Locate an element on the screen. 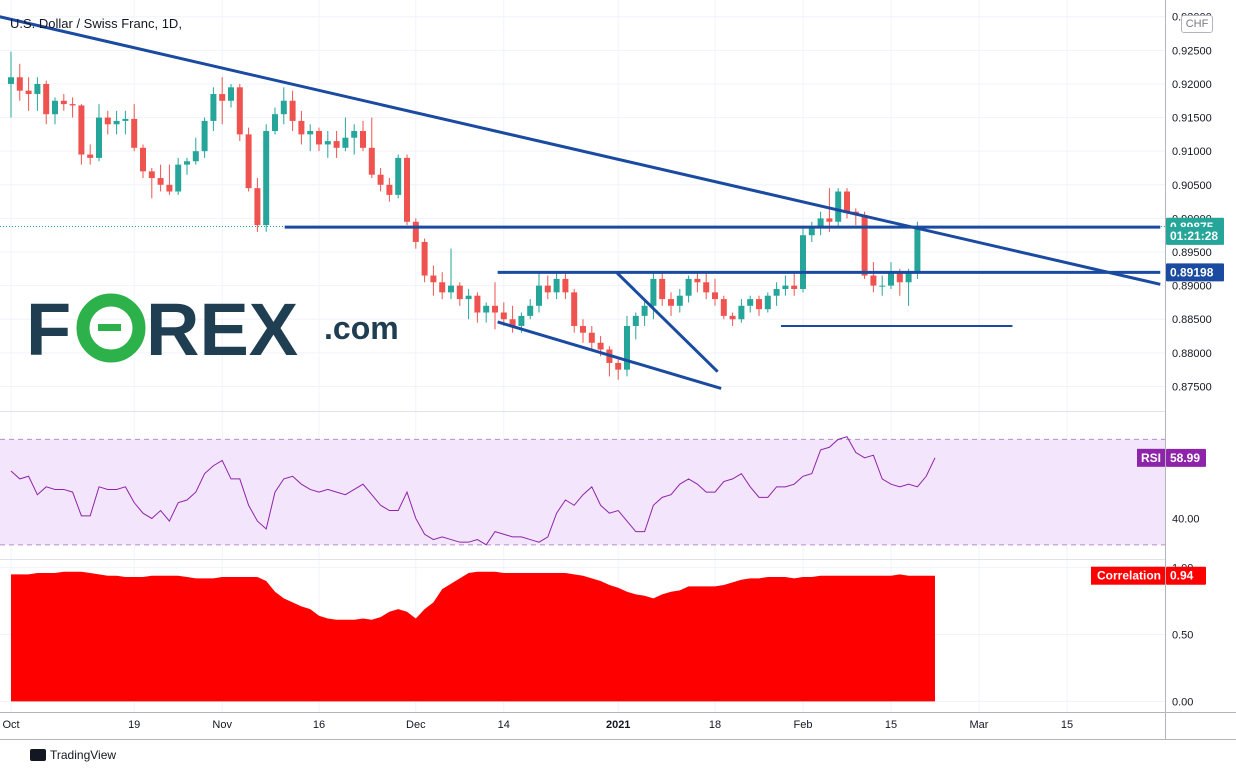 Image resolution: width=1236 pixels, height=775 pixels. price-tick-label: 0.91500 is located at coordinates (1192, 119).